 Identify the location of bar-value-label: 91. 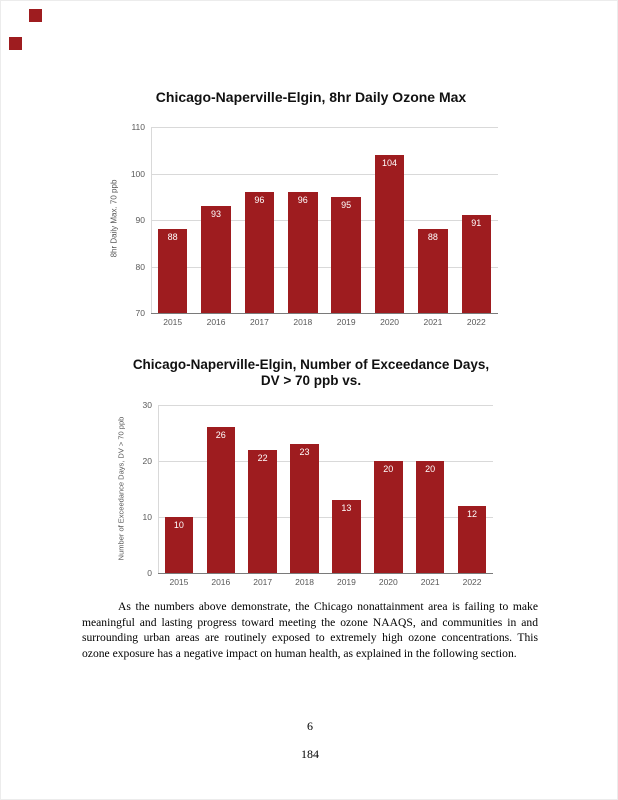
(476, 223).